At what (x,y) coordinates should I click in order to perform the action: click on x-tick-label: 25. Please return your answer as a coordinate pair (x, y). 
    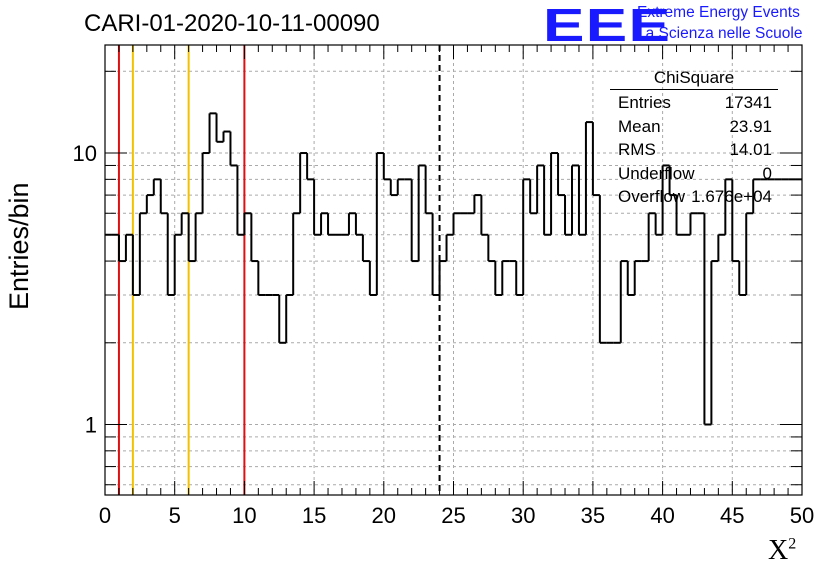
    Looking at the image, I should click on (453, 515).